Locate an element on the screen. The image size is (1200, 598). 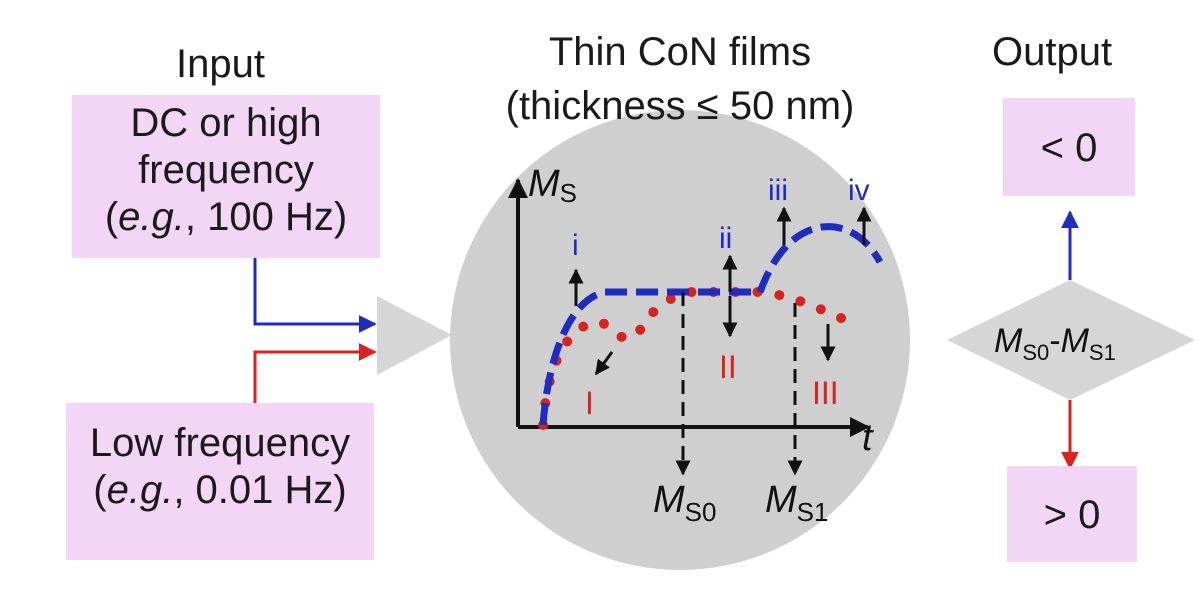
dc-line2: frequency is located at coordinates (226, 170).